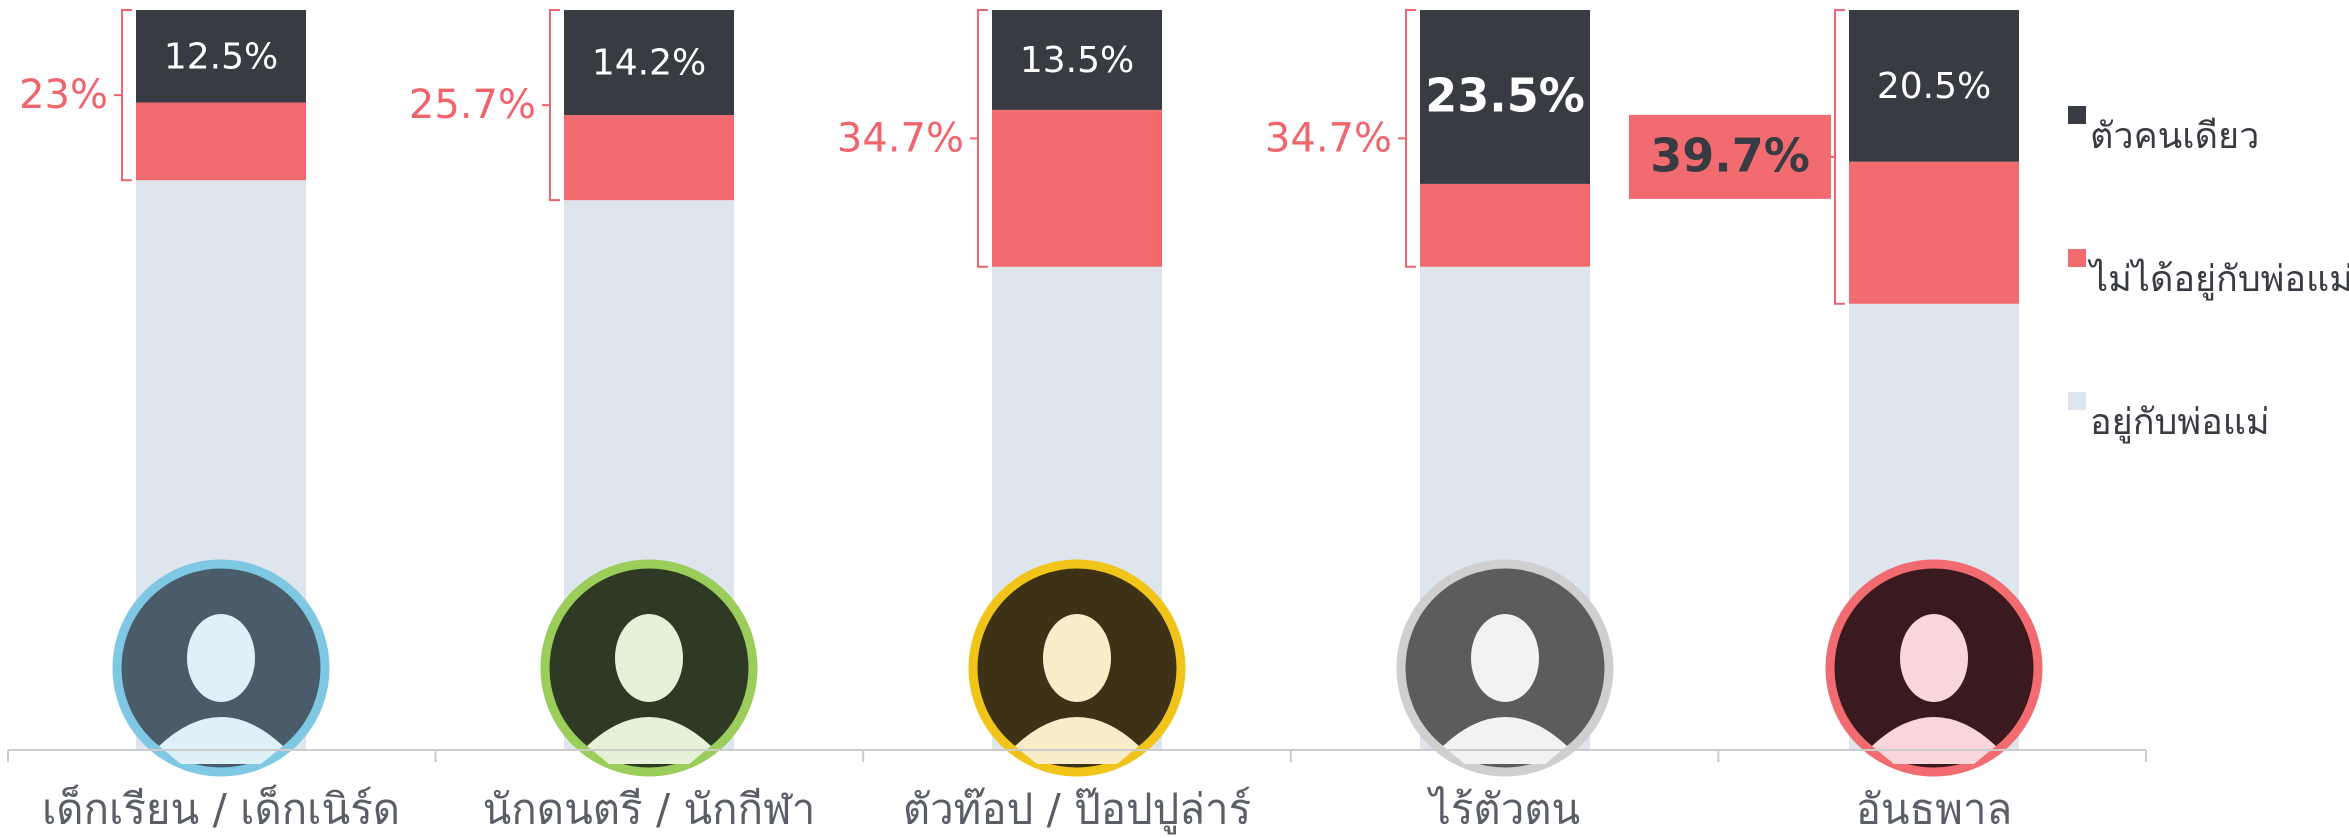  I want to click on x-tick-label: ตัวท๊อป / ป๊อปปูล่าร์, so click(1077, 810).